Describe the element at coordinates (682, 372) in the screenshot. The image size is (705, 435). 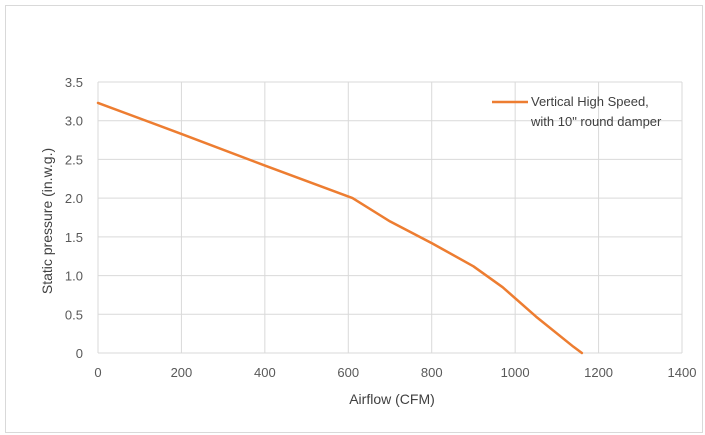
I see `x-tick-label: 1400` at that location.